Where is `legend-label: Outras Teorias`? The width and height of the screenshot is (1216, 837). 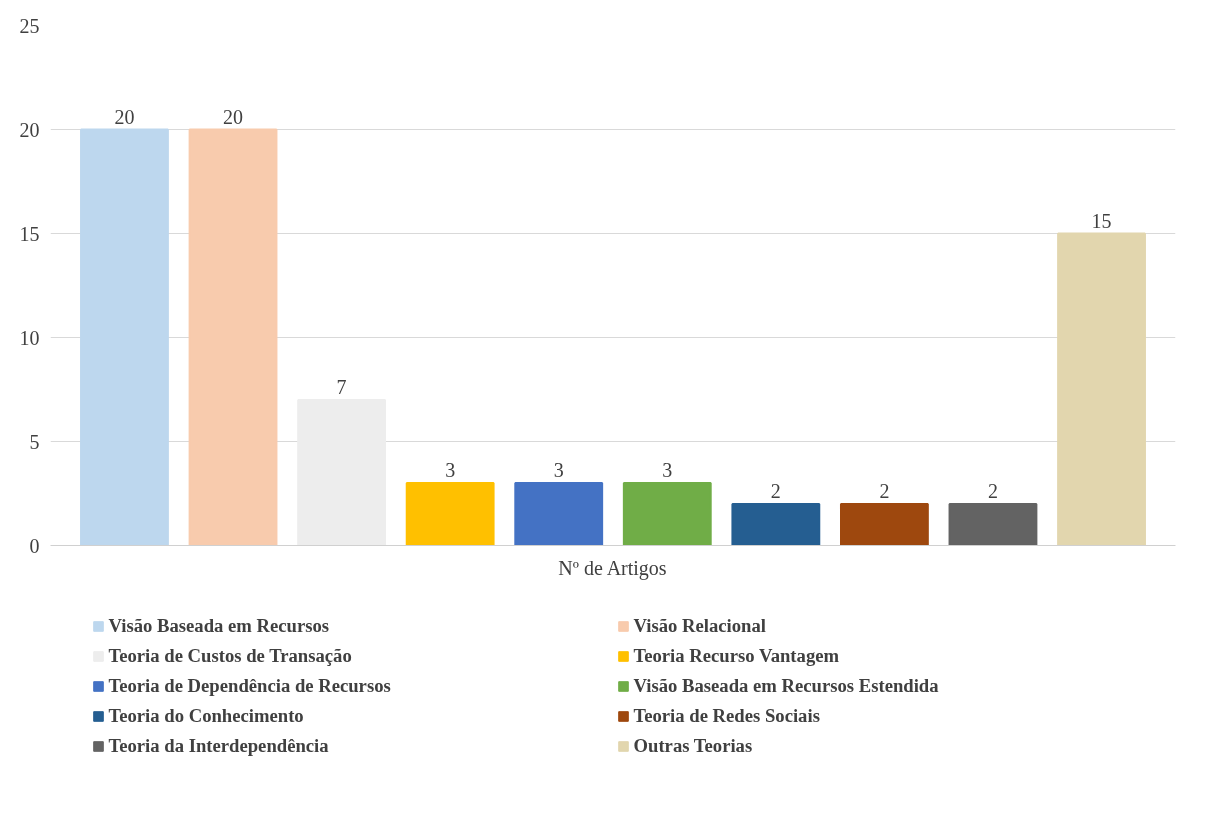
legend-label: Outras Teorias is located at coordinates (693, 746).